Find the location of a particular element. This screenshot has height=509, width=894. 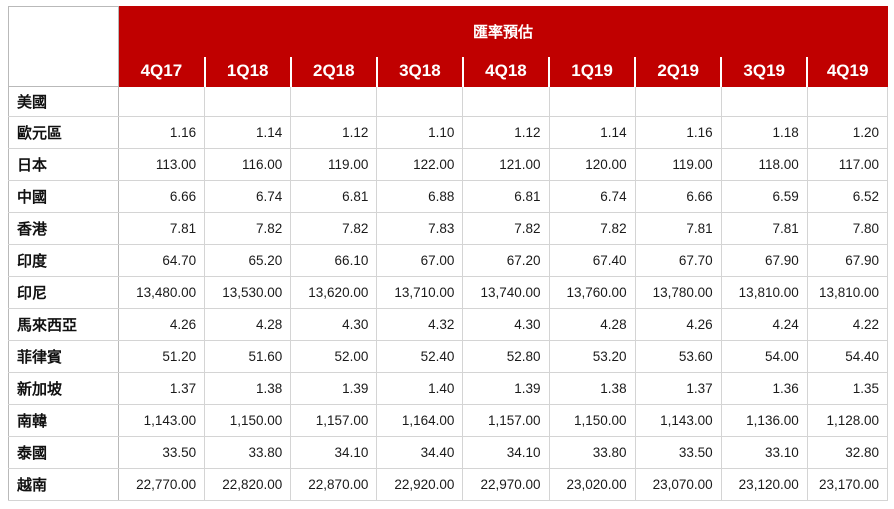

rate-cell: 1.12 is located at coordinates (334, 132).